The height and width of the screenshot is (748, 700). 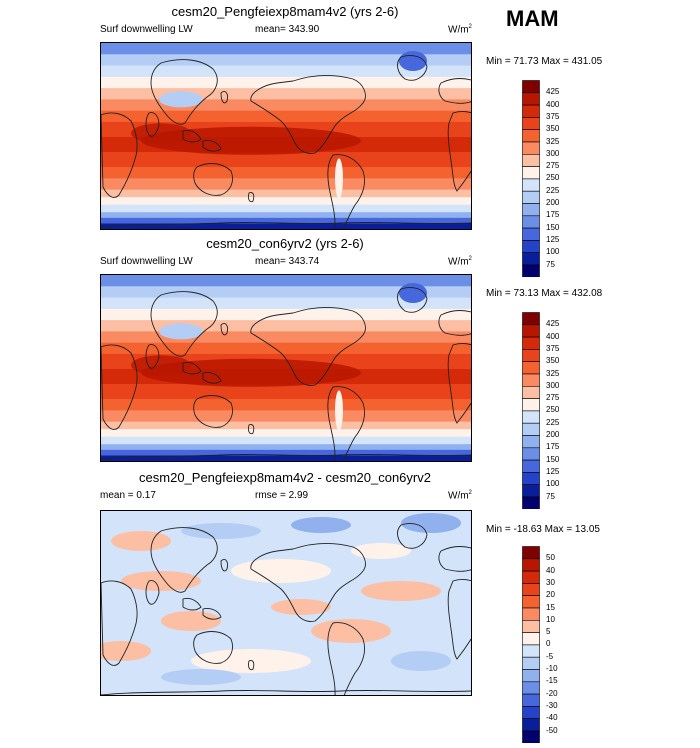 I want to click on panel-2-colorbar-tick: 175, so click(x=553, y=447).